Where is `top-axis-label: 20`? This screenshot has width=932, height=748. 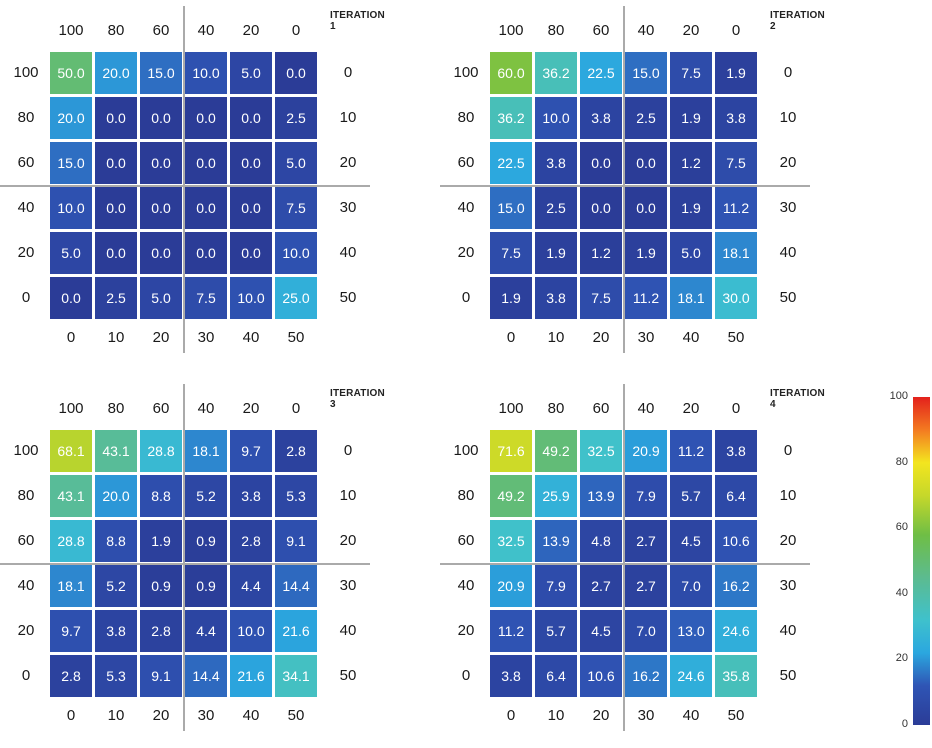
top-axis-label: 20 is located at coordinates (251, 408).